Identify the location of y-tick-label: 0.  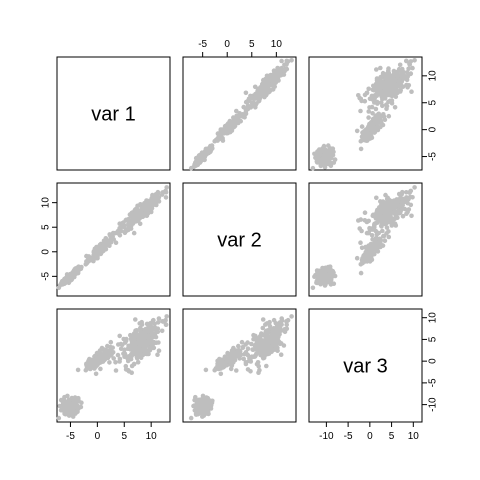
(433, 361).